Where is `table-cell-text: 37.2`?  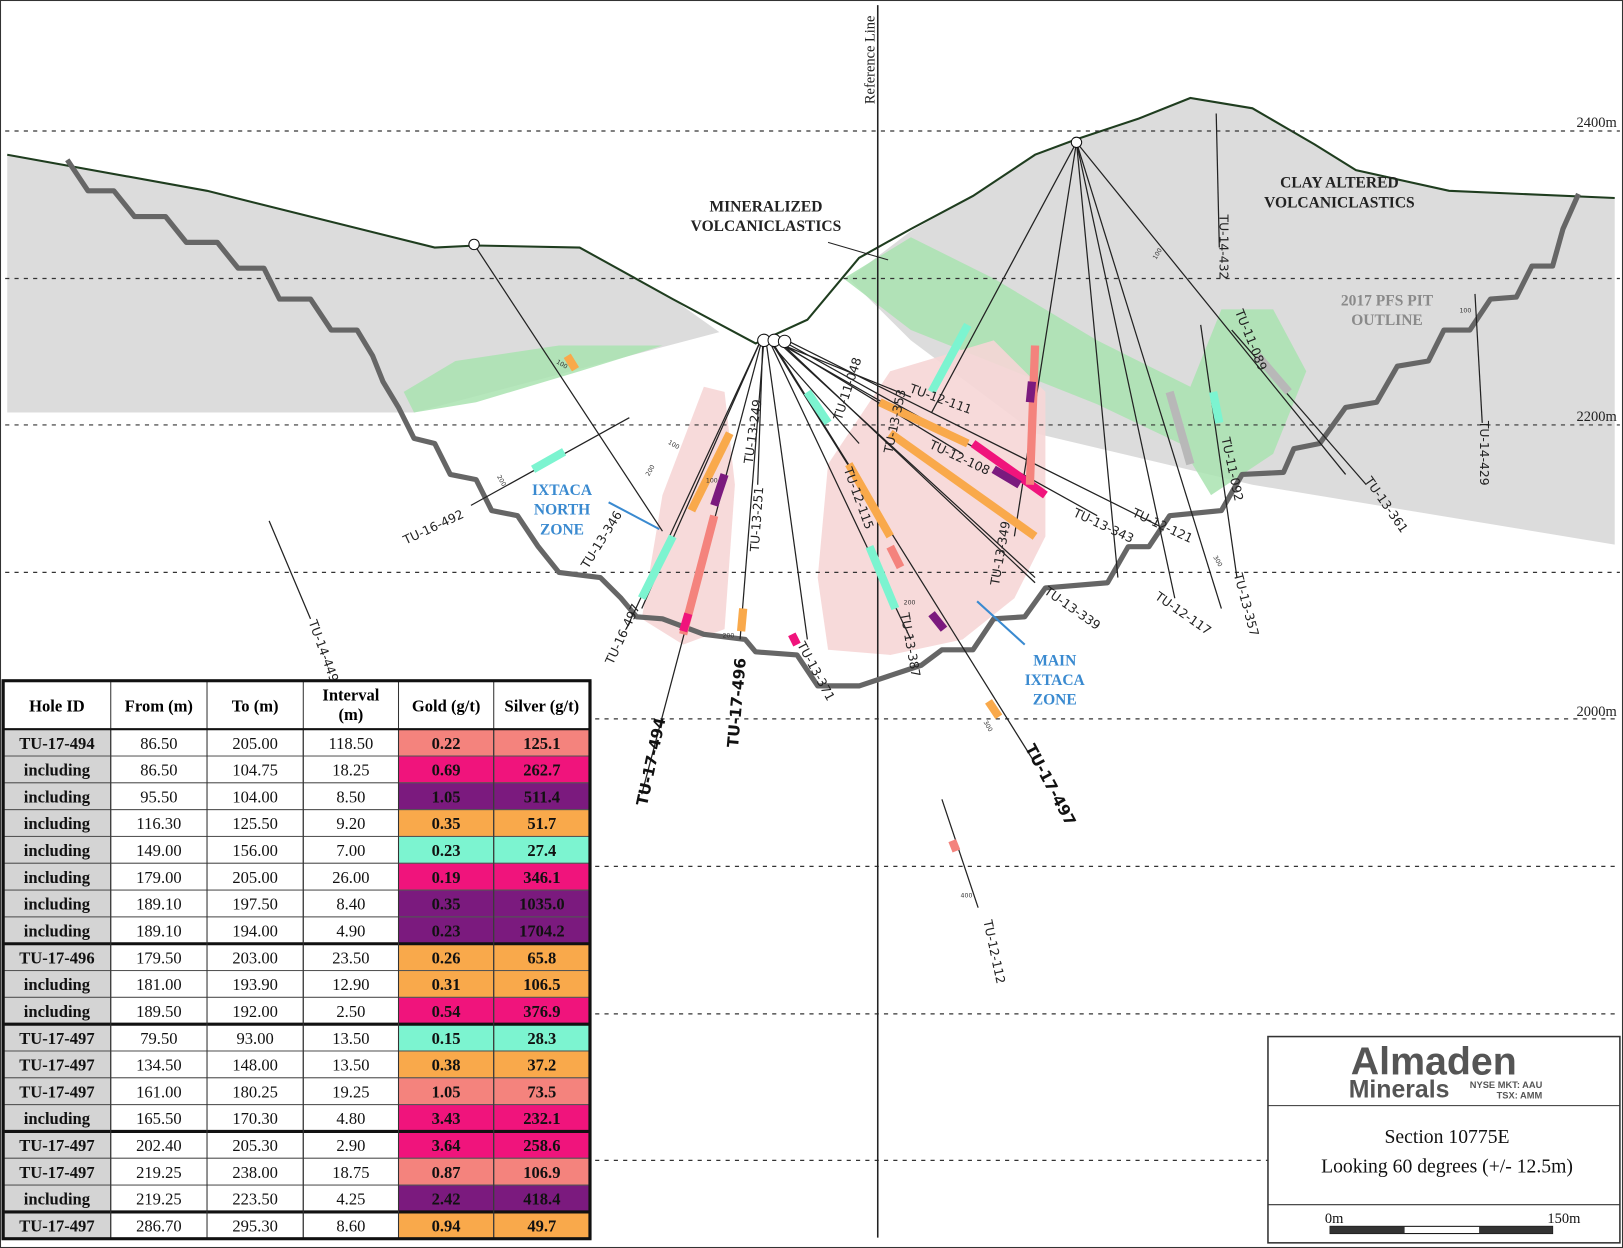
table-cell-text: 37.2 is located at coordinates (541, 1065).